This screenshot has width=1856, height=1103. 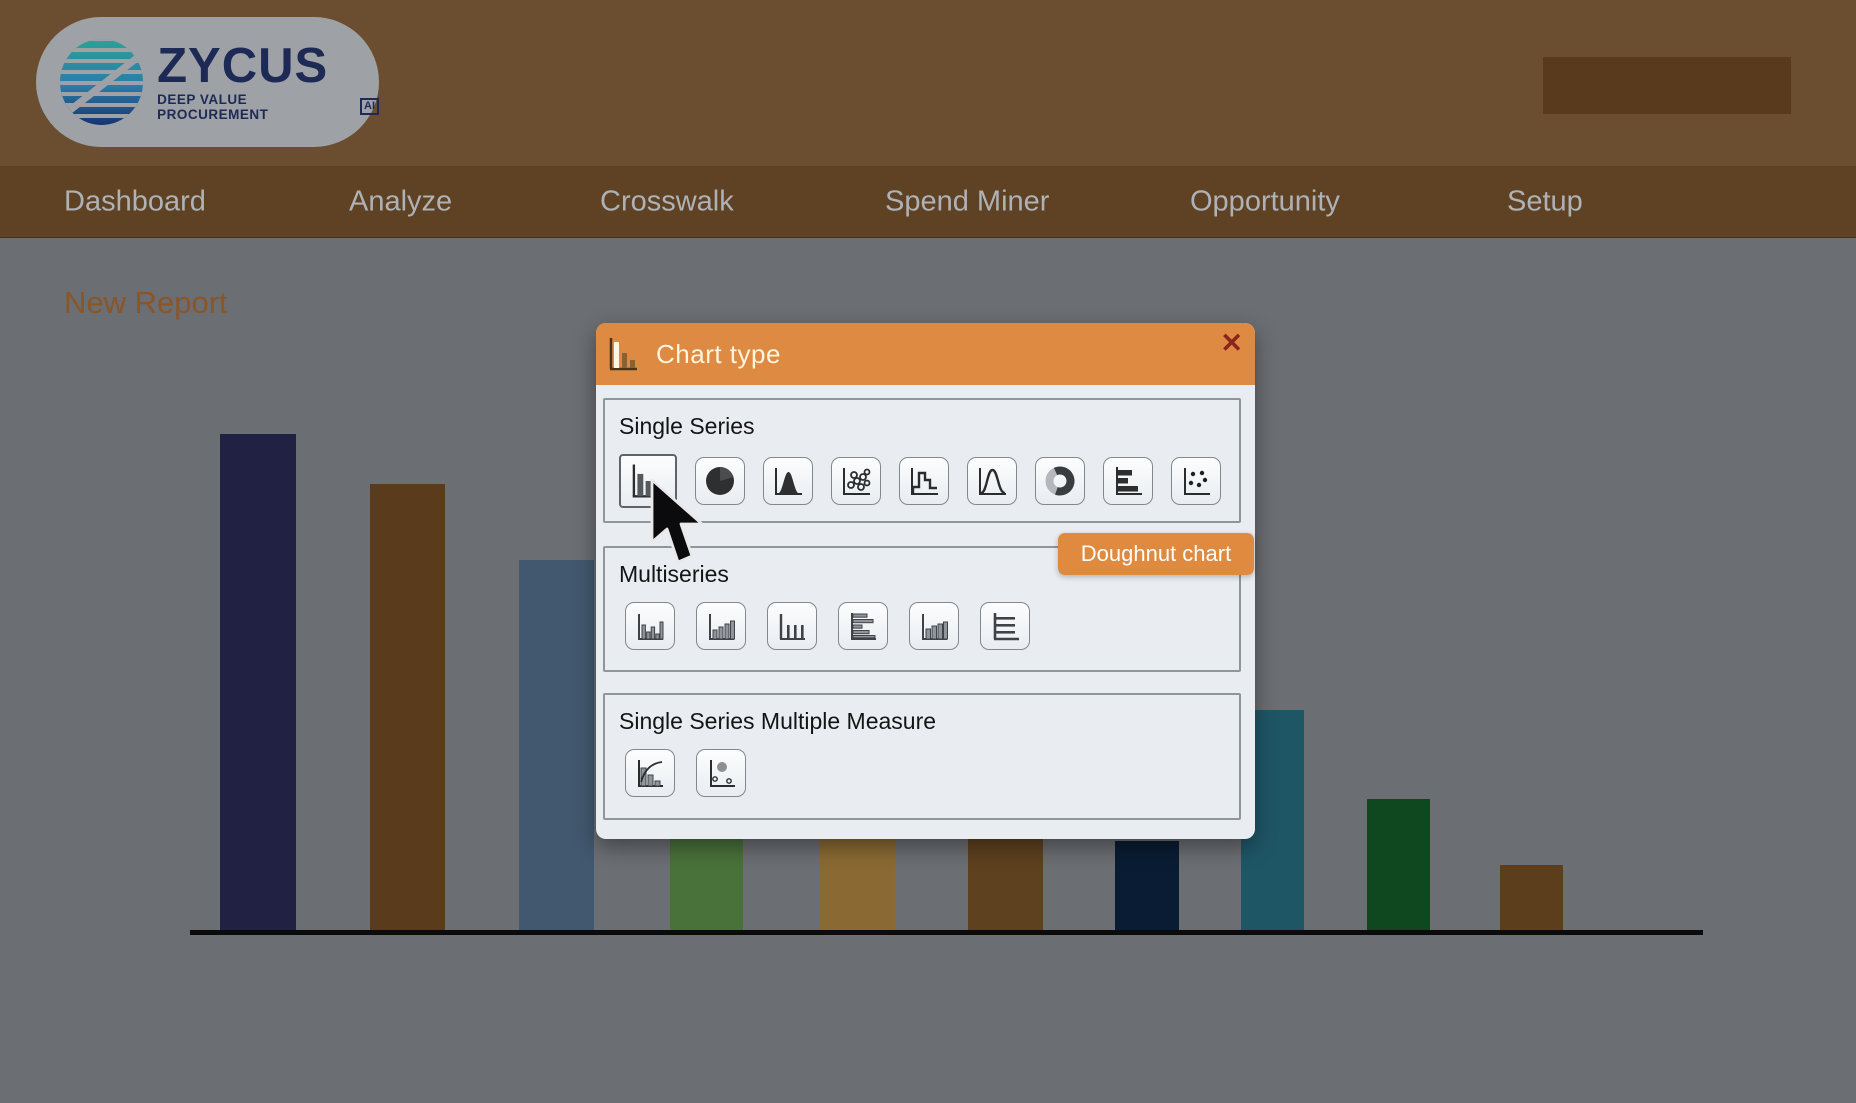 I want to click on zycus-logo: ZYCUS DEEP VALUE PROCUREMENT AI, so click(x=207, y=82).